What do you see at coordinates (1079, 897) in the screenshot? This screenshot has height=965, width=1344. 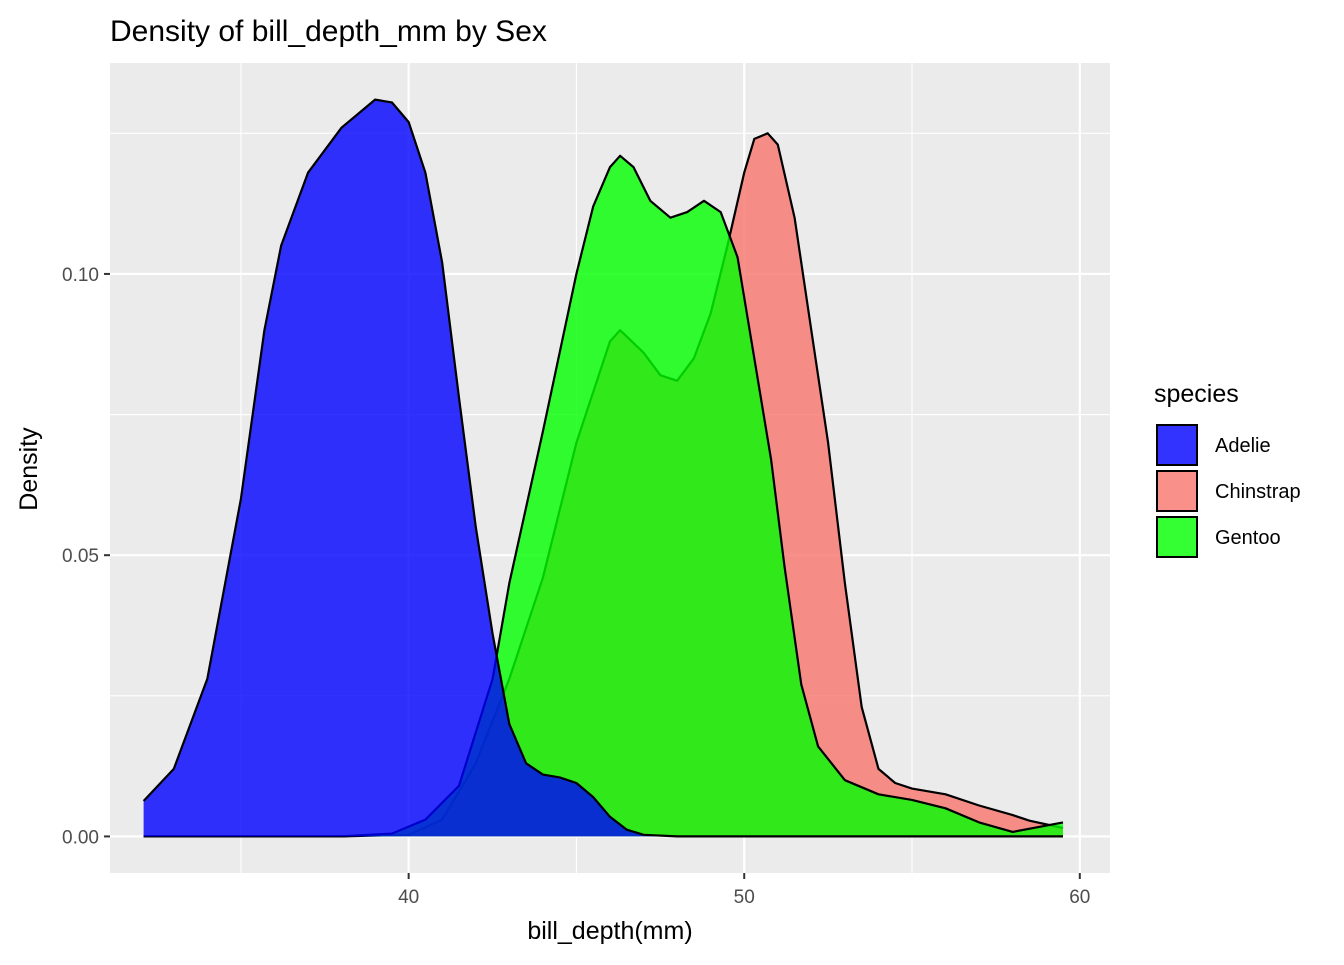 I see `x-tick-label: 60` at bounding box center [1079, 897].